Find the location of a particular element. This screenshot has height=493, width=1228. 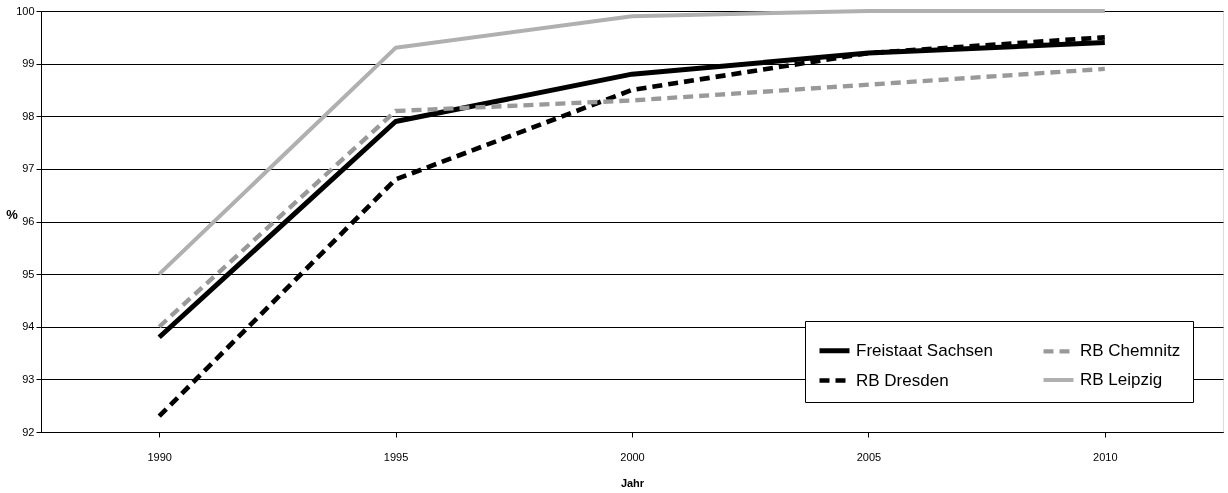

y-axis-title: % is located at coordinates (12, 214).